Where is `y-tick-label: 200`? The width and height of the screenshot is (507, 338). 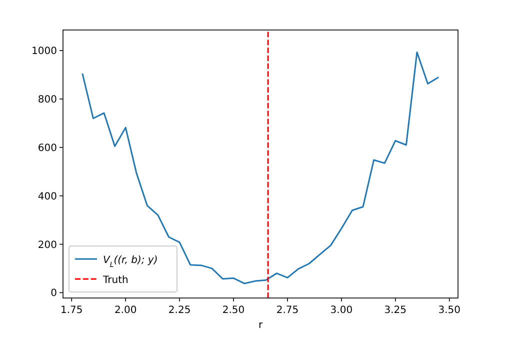 y-tick-label: 200 is located at coordinates (47, 245).